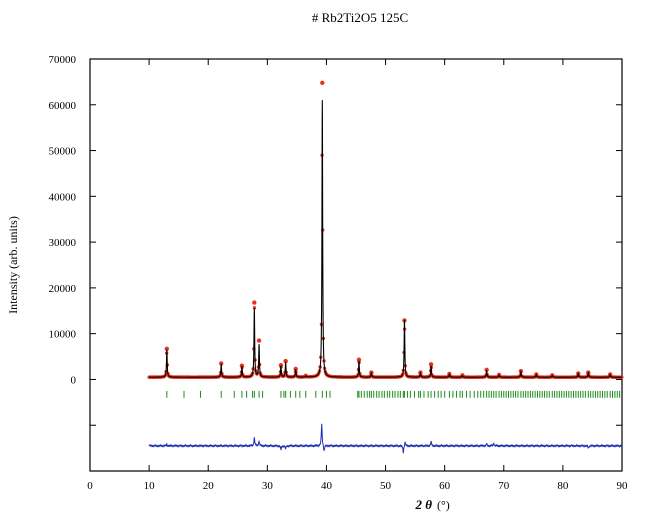 The width and height of the screenshot is (667, 526). I want to click on chart-title: # Rb2Ti2O5 125C, so click(360, 17).